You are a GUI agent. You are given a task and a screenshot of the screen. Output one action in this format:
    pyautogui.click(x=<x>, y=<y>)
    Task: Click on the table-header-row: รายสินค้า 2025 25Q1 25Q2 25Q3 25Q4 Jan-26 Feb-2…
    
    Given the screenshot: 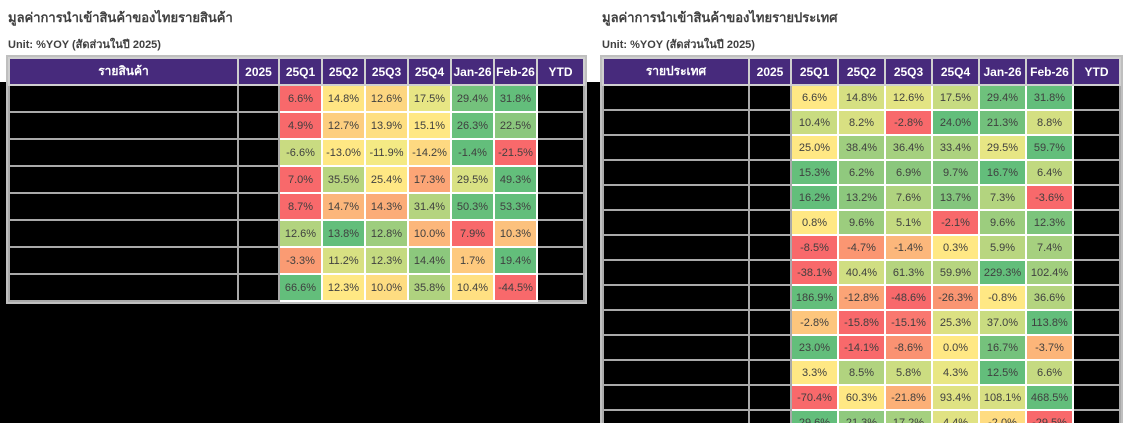 What is the action you would take?
    pyautogui.click(x=296, y=71)
    